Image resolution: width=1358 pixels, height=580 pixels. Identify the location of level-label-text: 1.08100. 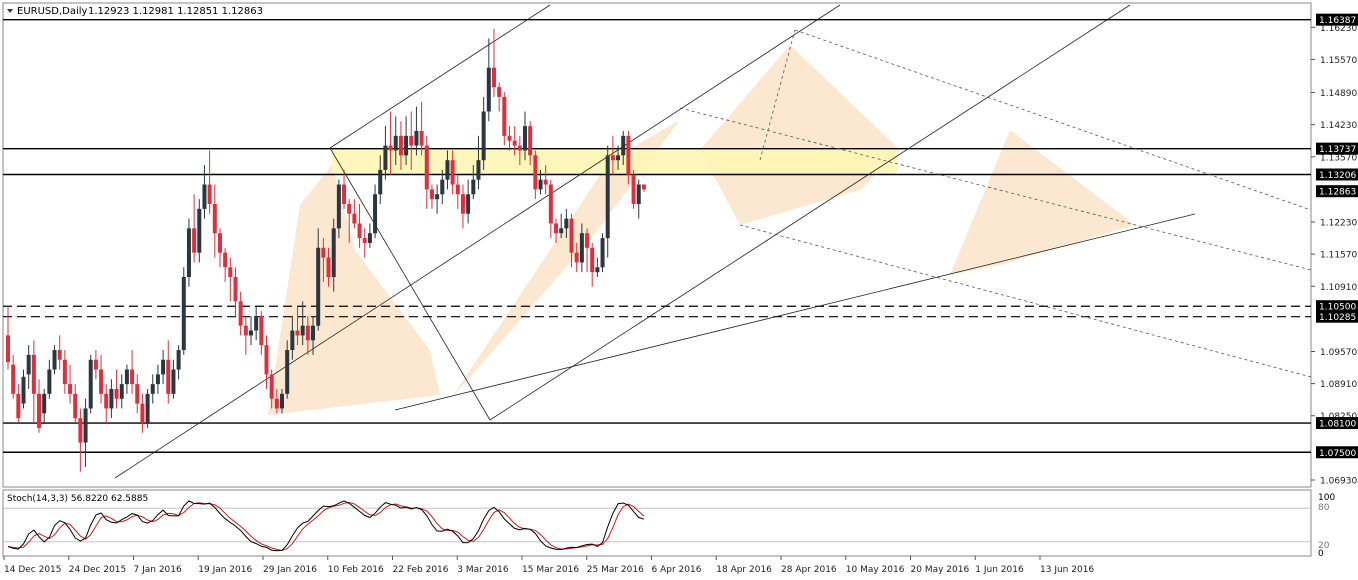
(1337, 425).